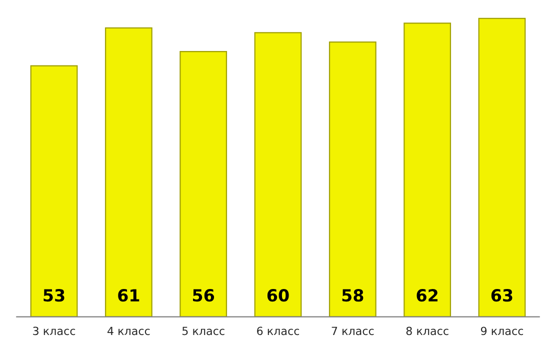 The height and width of the screenshot is (352, 556). Describe the element at coordinates (502, 331) in the screenshot. I see `x-tick-label: 9 класс` at that location.